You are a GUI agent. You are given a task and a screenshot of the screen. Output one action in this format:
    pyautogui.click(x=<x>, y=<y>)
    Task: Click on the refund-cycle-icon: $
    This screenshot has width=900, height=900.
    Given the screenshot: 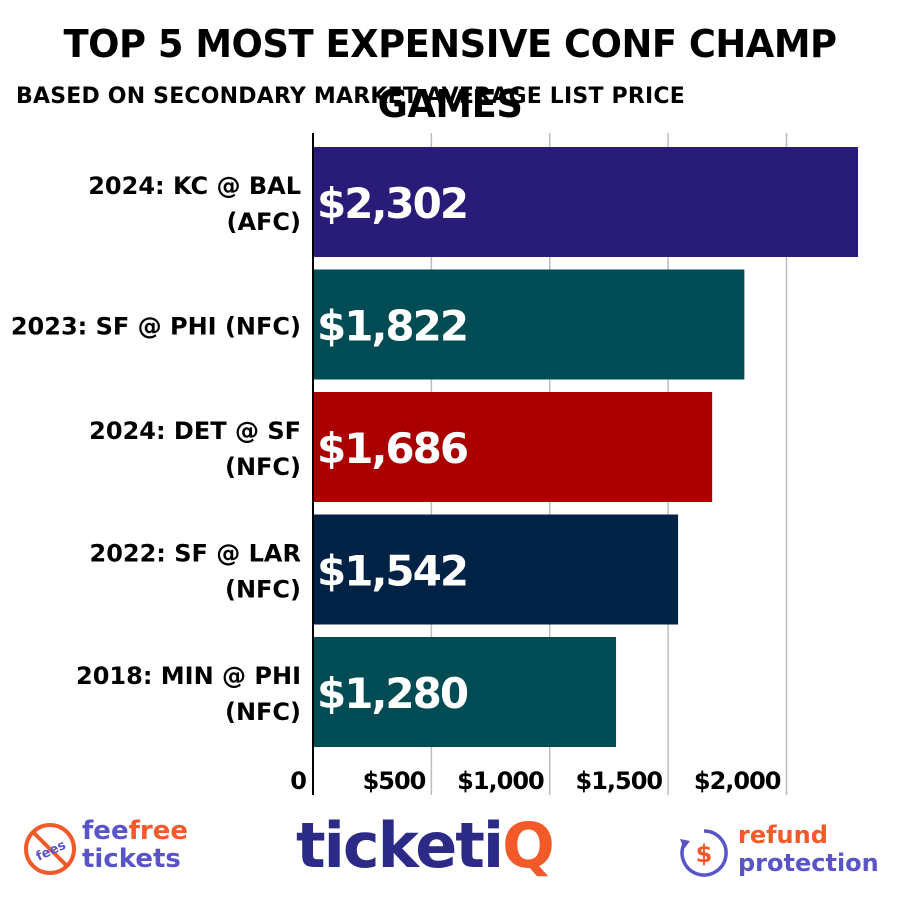 What is the action you would take?
    pyautogui.click(x=704, y=853)
    